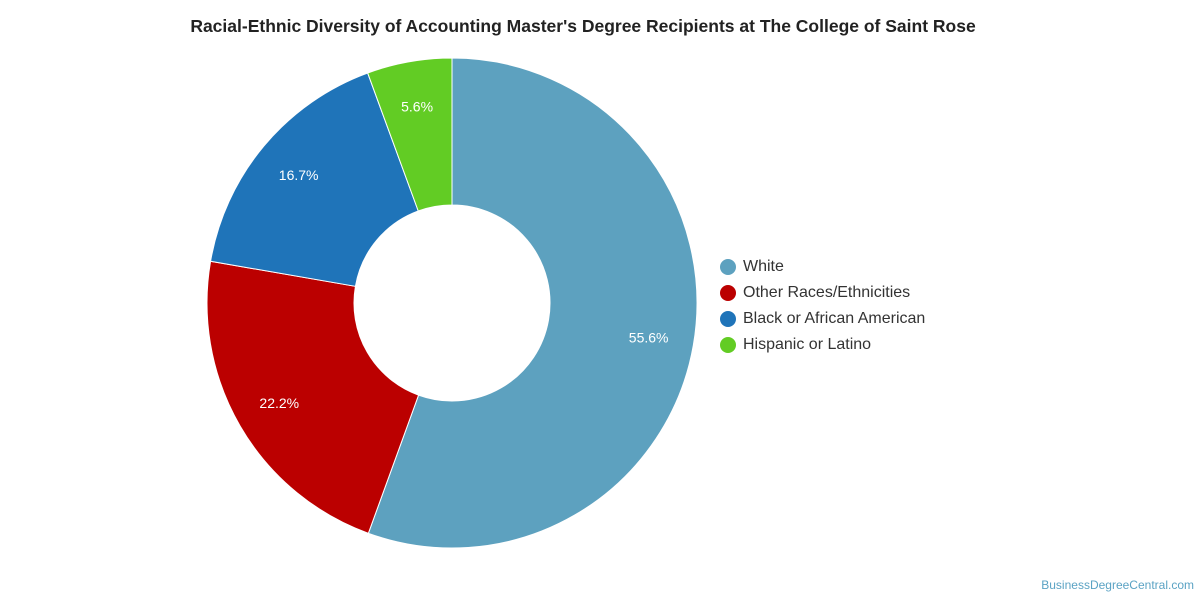 The image size is (1200, 600). I want to click on legend-item-black-or-african-american: Black or African American, so click(822, 319).